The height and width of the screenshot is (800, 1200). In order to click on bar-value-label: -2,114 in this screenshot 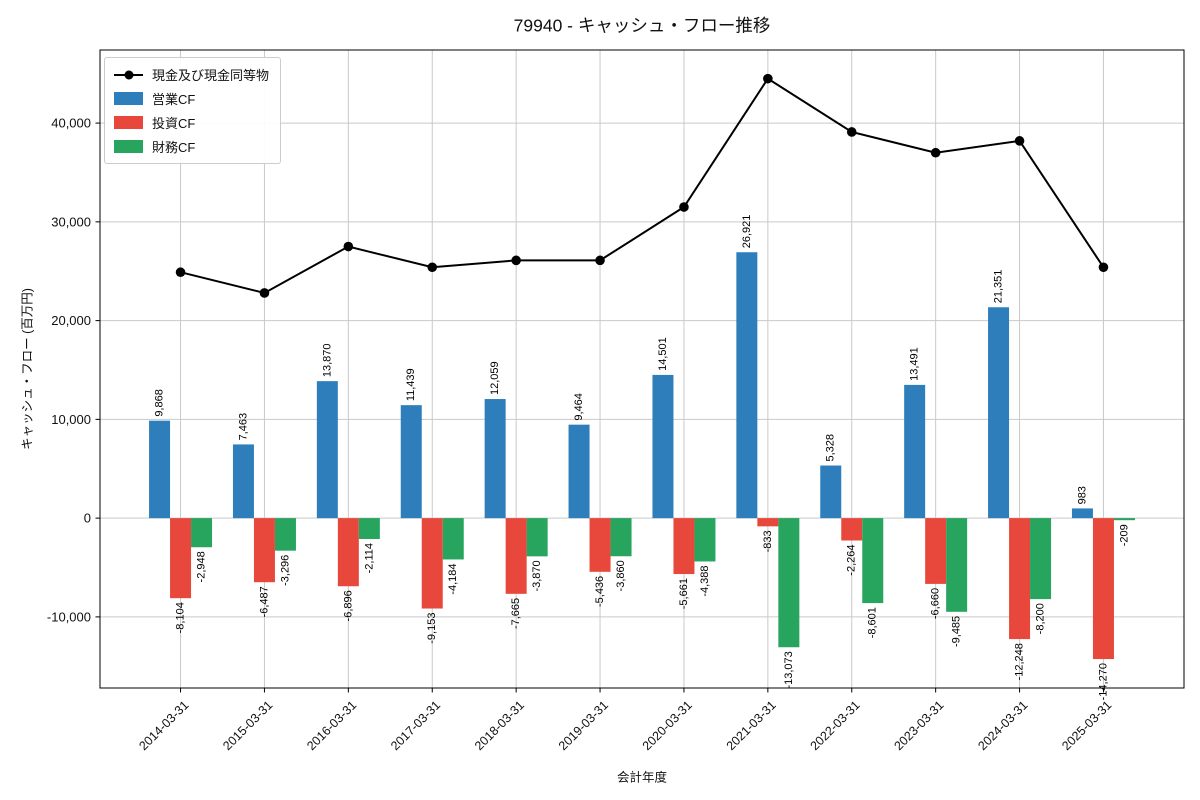, I will do `click(369, 558)`.